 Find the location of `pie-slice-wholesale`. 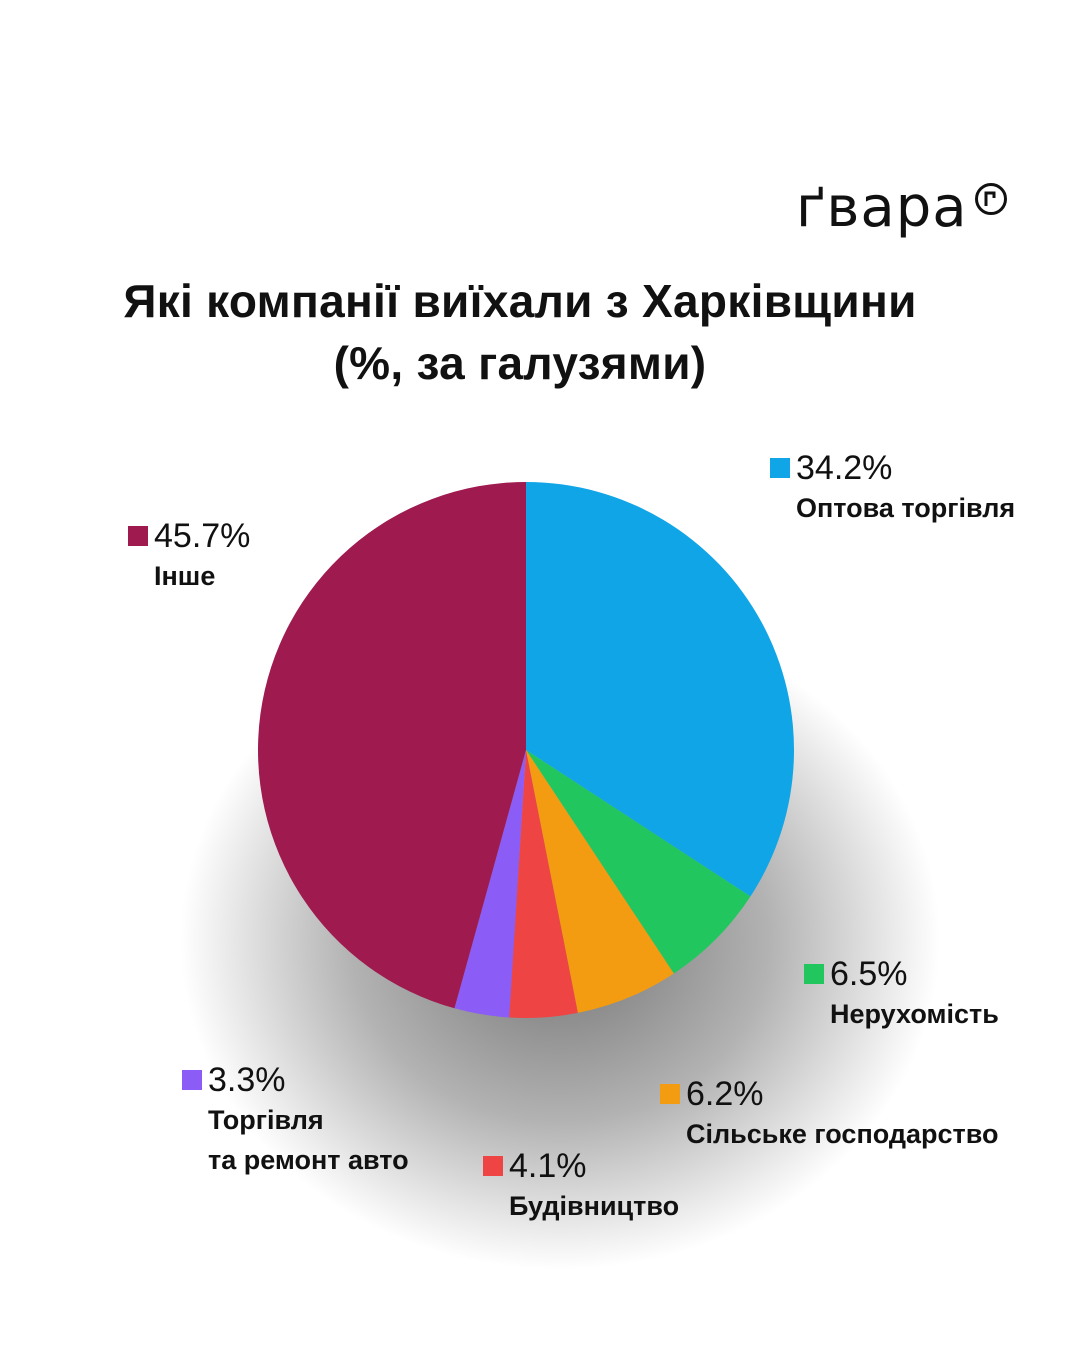

pie-slice-wholesale is located at coordinates (660, 689).